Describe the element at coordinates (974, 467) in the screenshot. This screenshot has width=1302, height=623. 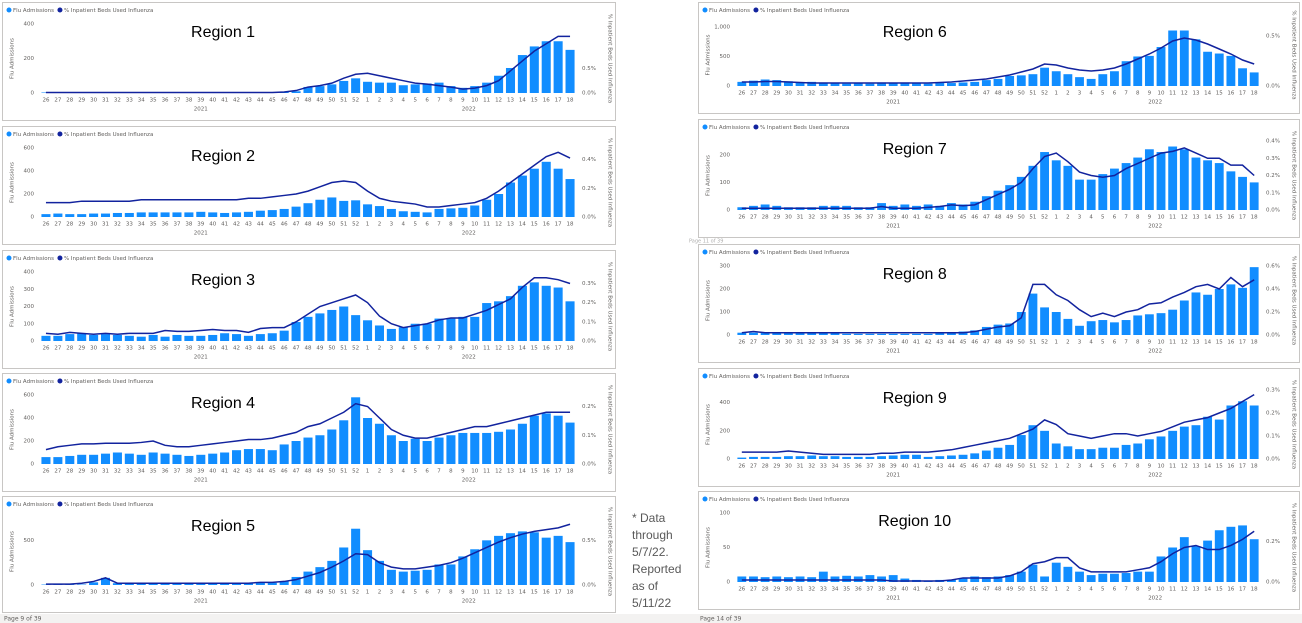
I see `x-tick-label: 46` at that location.